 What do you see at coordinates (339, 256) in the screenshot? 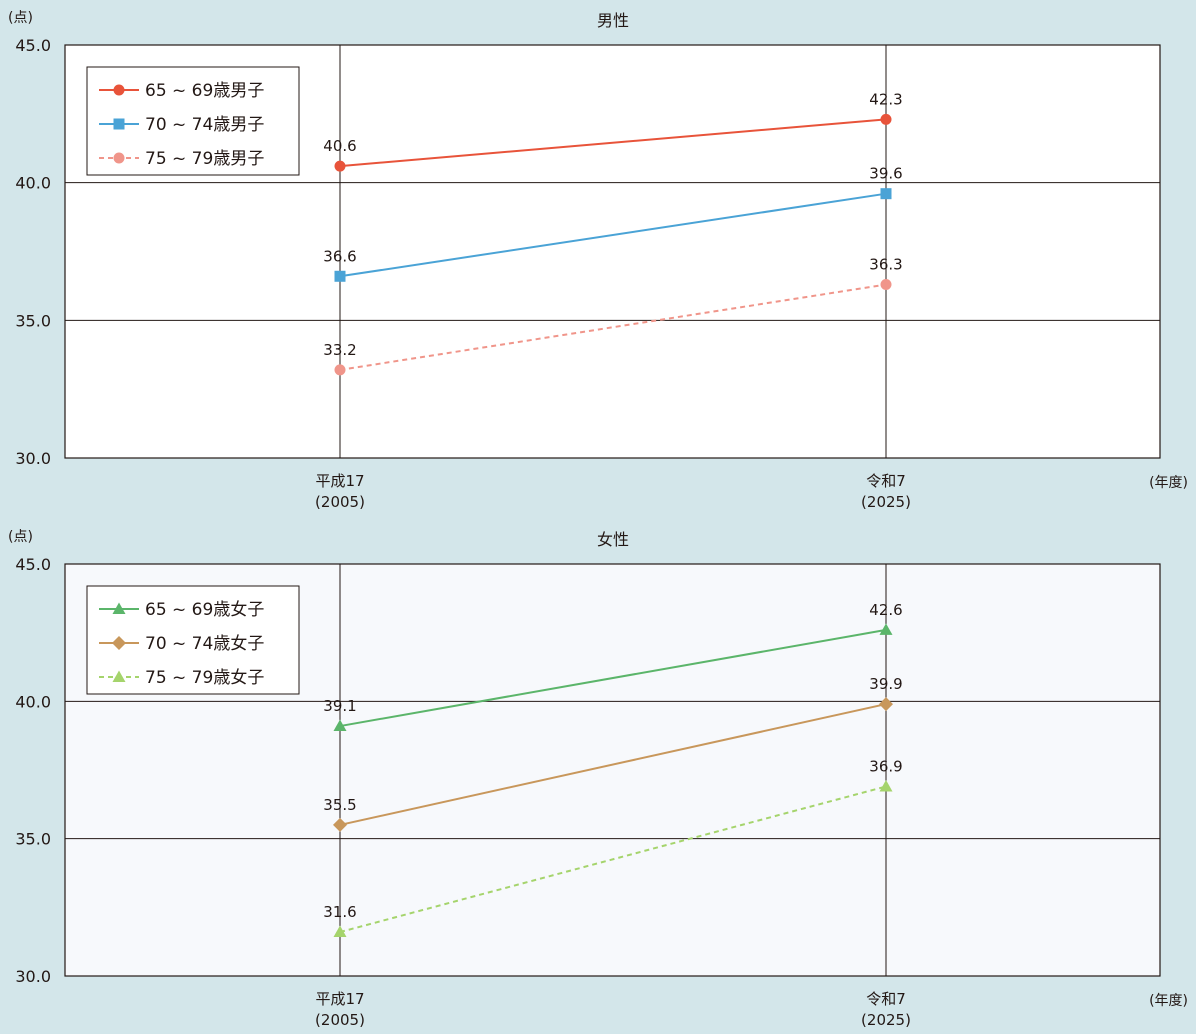
I see `data-label: 36.6` at bounding box center [339, 256].